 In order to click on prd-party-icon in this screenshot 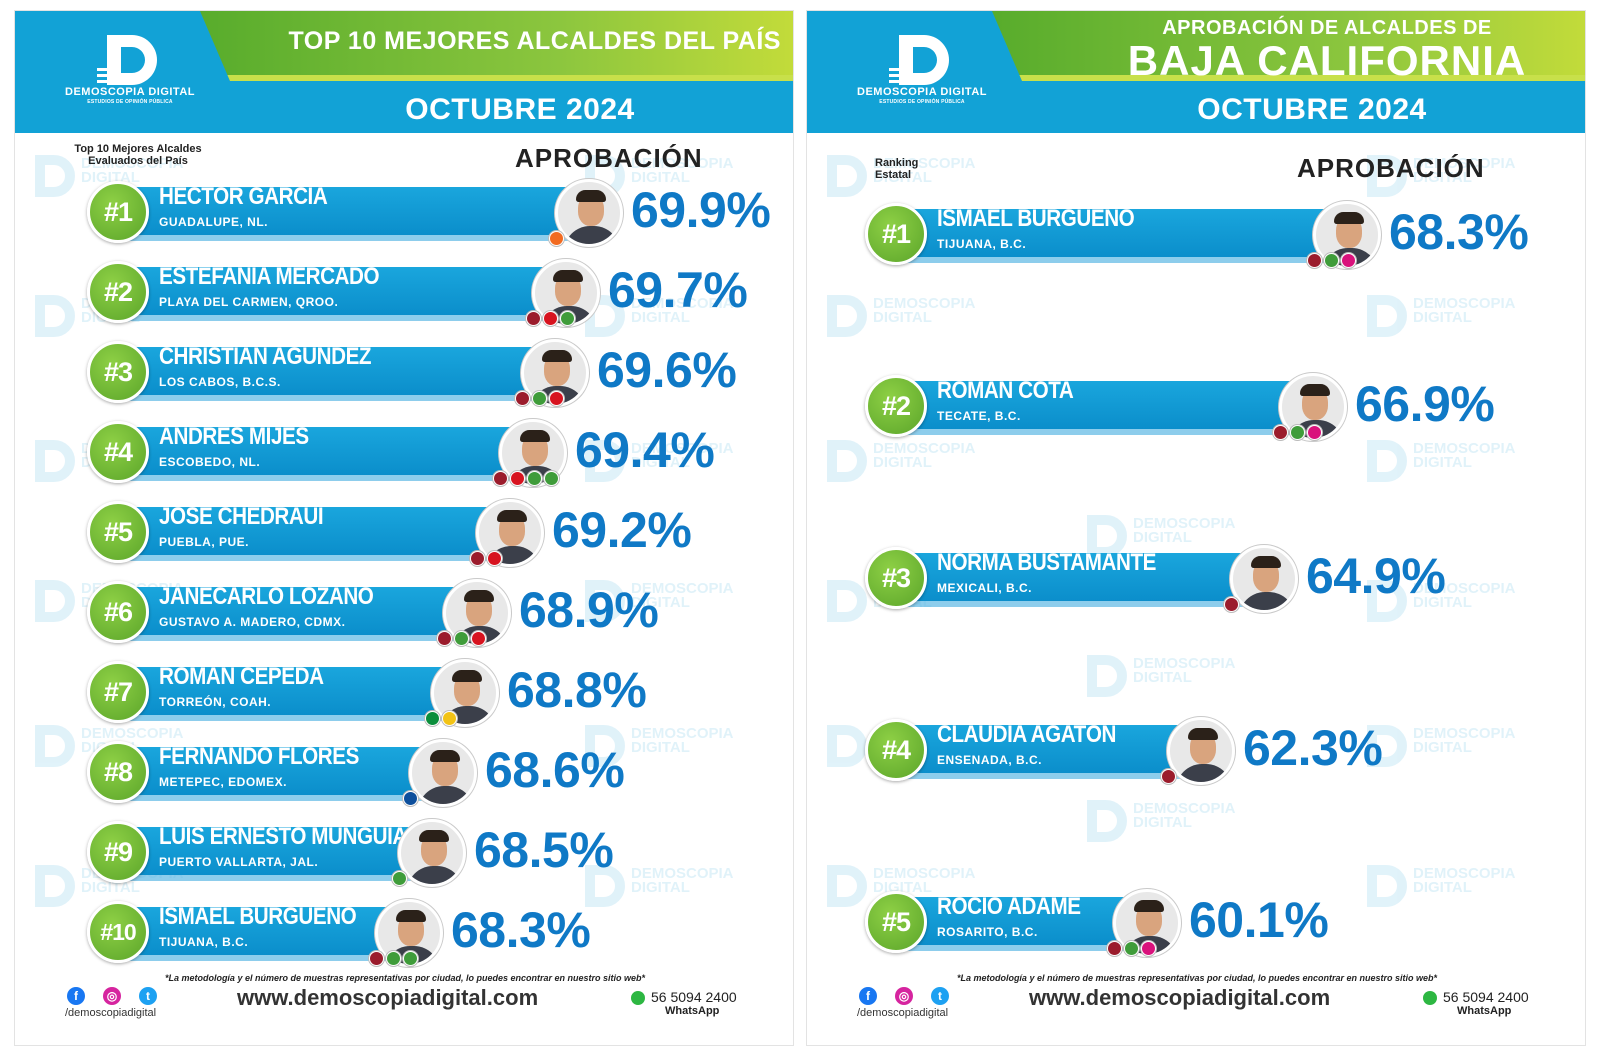, I will do `click(449, 718)`.